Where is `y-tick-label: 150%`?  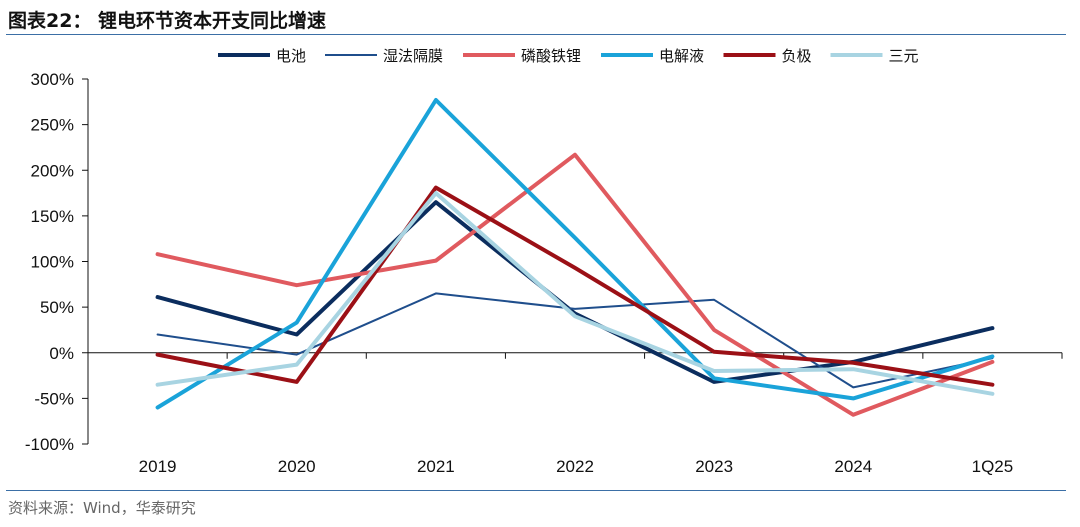
y-tick-label: 150% is located at coordinates (52, 216).